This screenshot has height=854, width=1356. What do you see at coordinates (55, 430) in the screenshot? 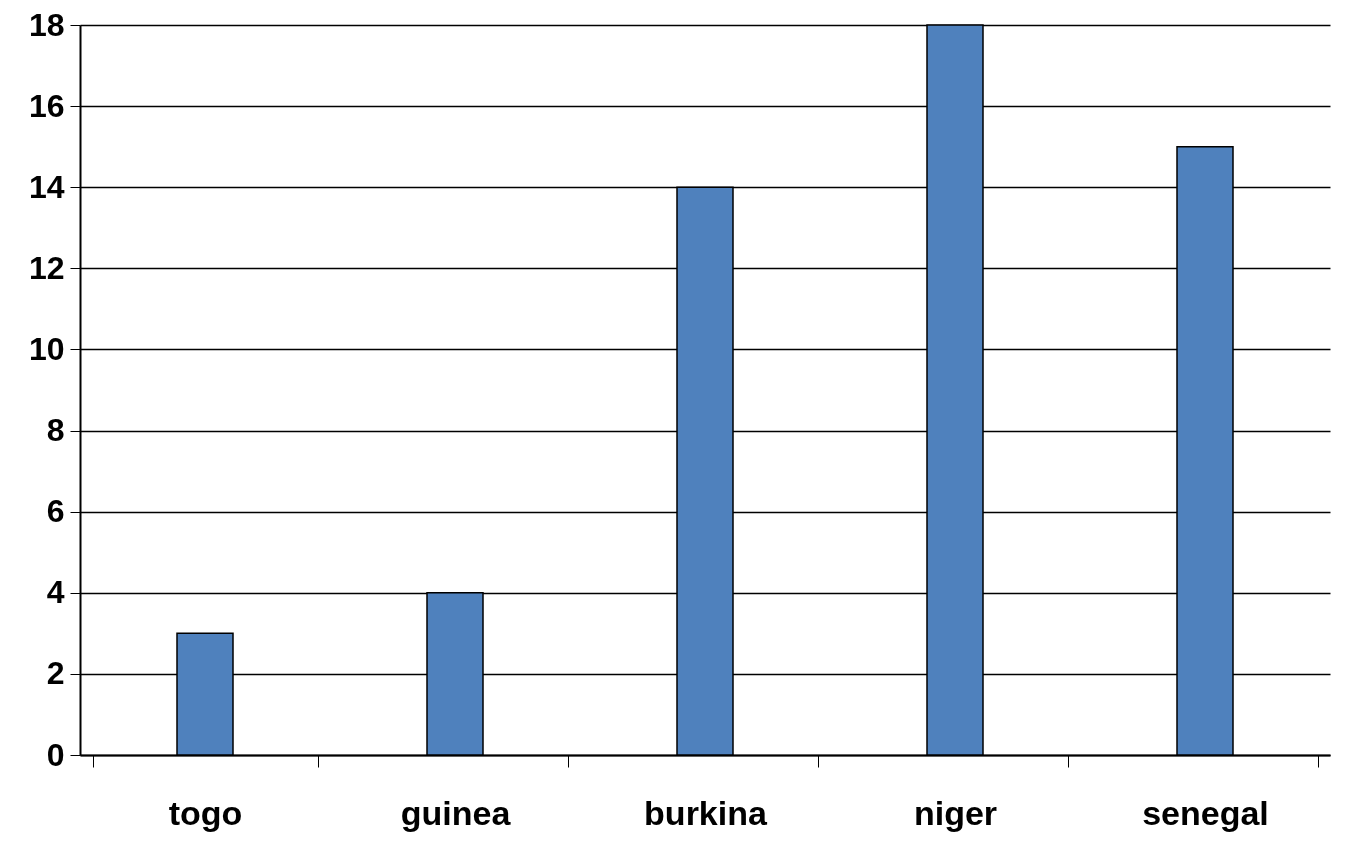
I see `y-tick-label: 8` at bounding box center [55, 430].